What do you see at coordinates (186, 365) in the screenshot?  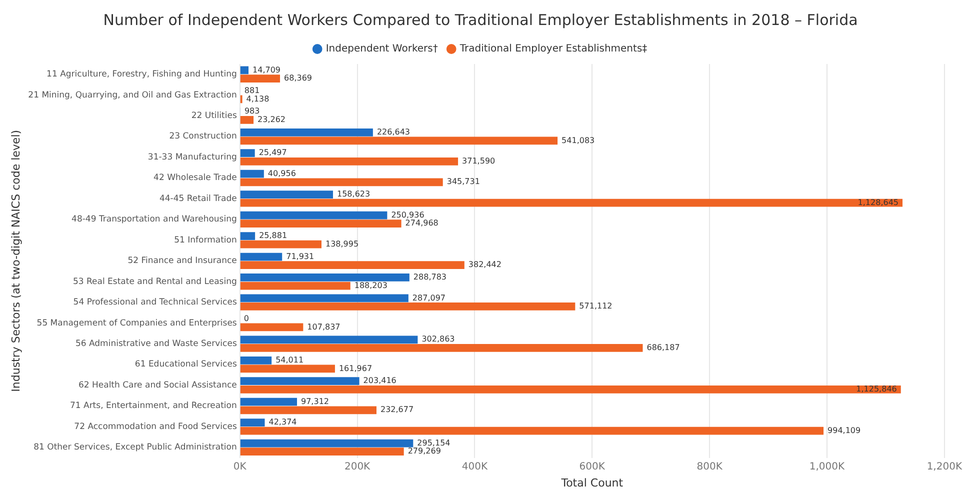 I see `y-tick-label: 61 Educational Services` at bounding box center [186, 365].